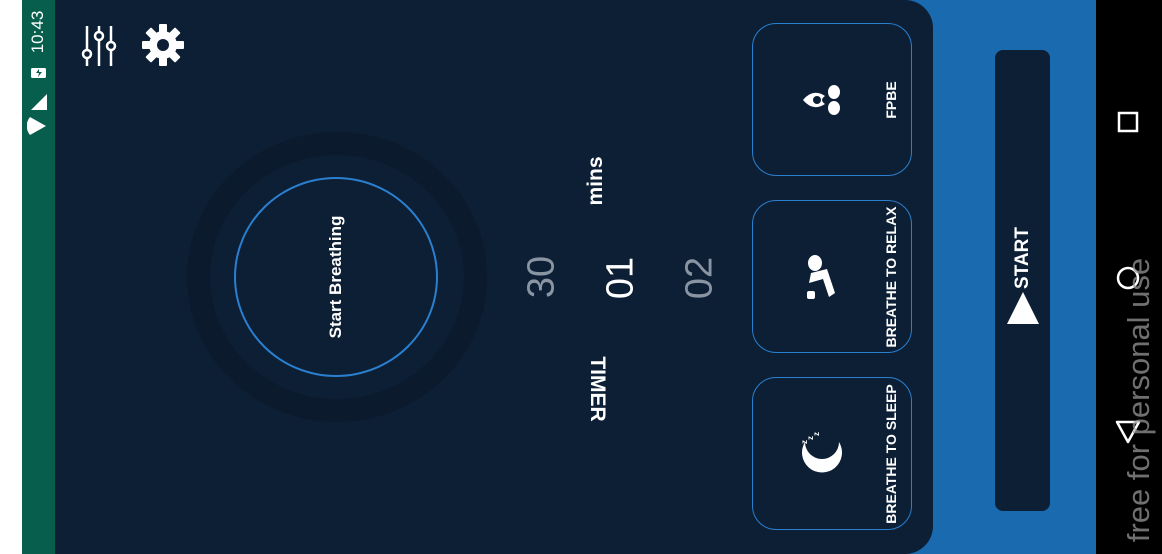 This screenshot has width=1162, height=554. What do you see at coordinates (163, 45) in the screenshot?
I see `gear-icon` at bounding box center [163, 45].